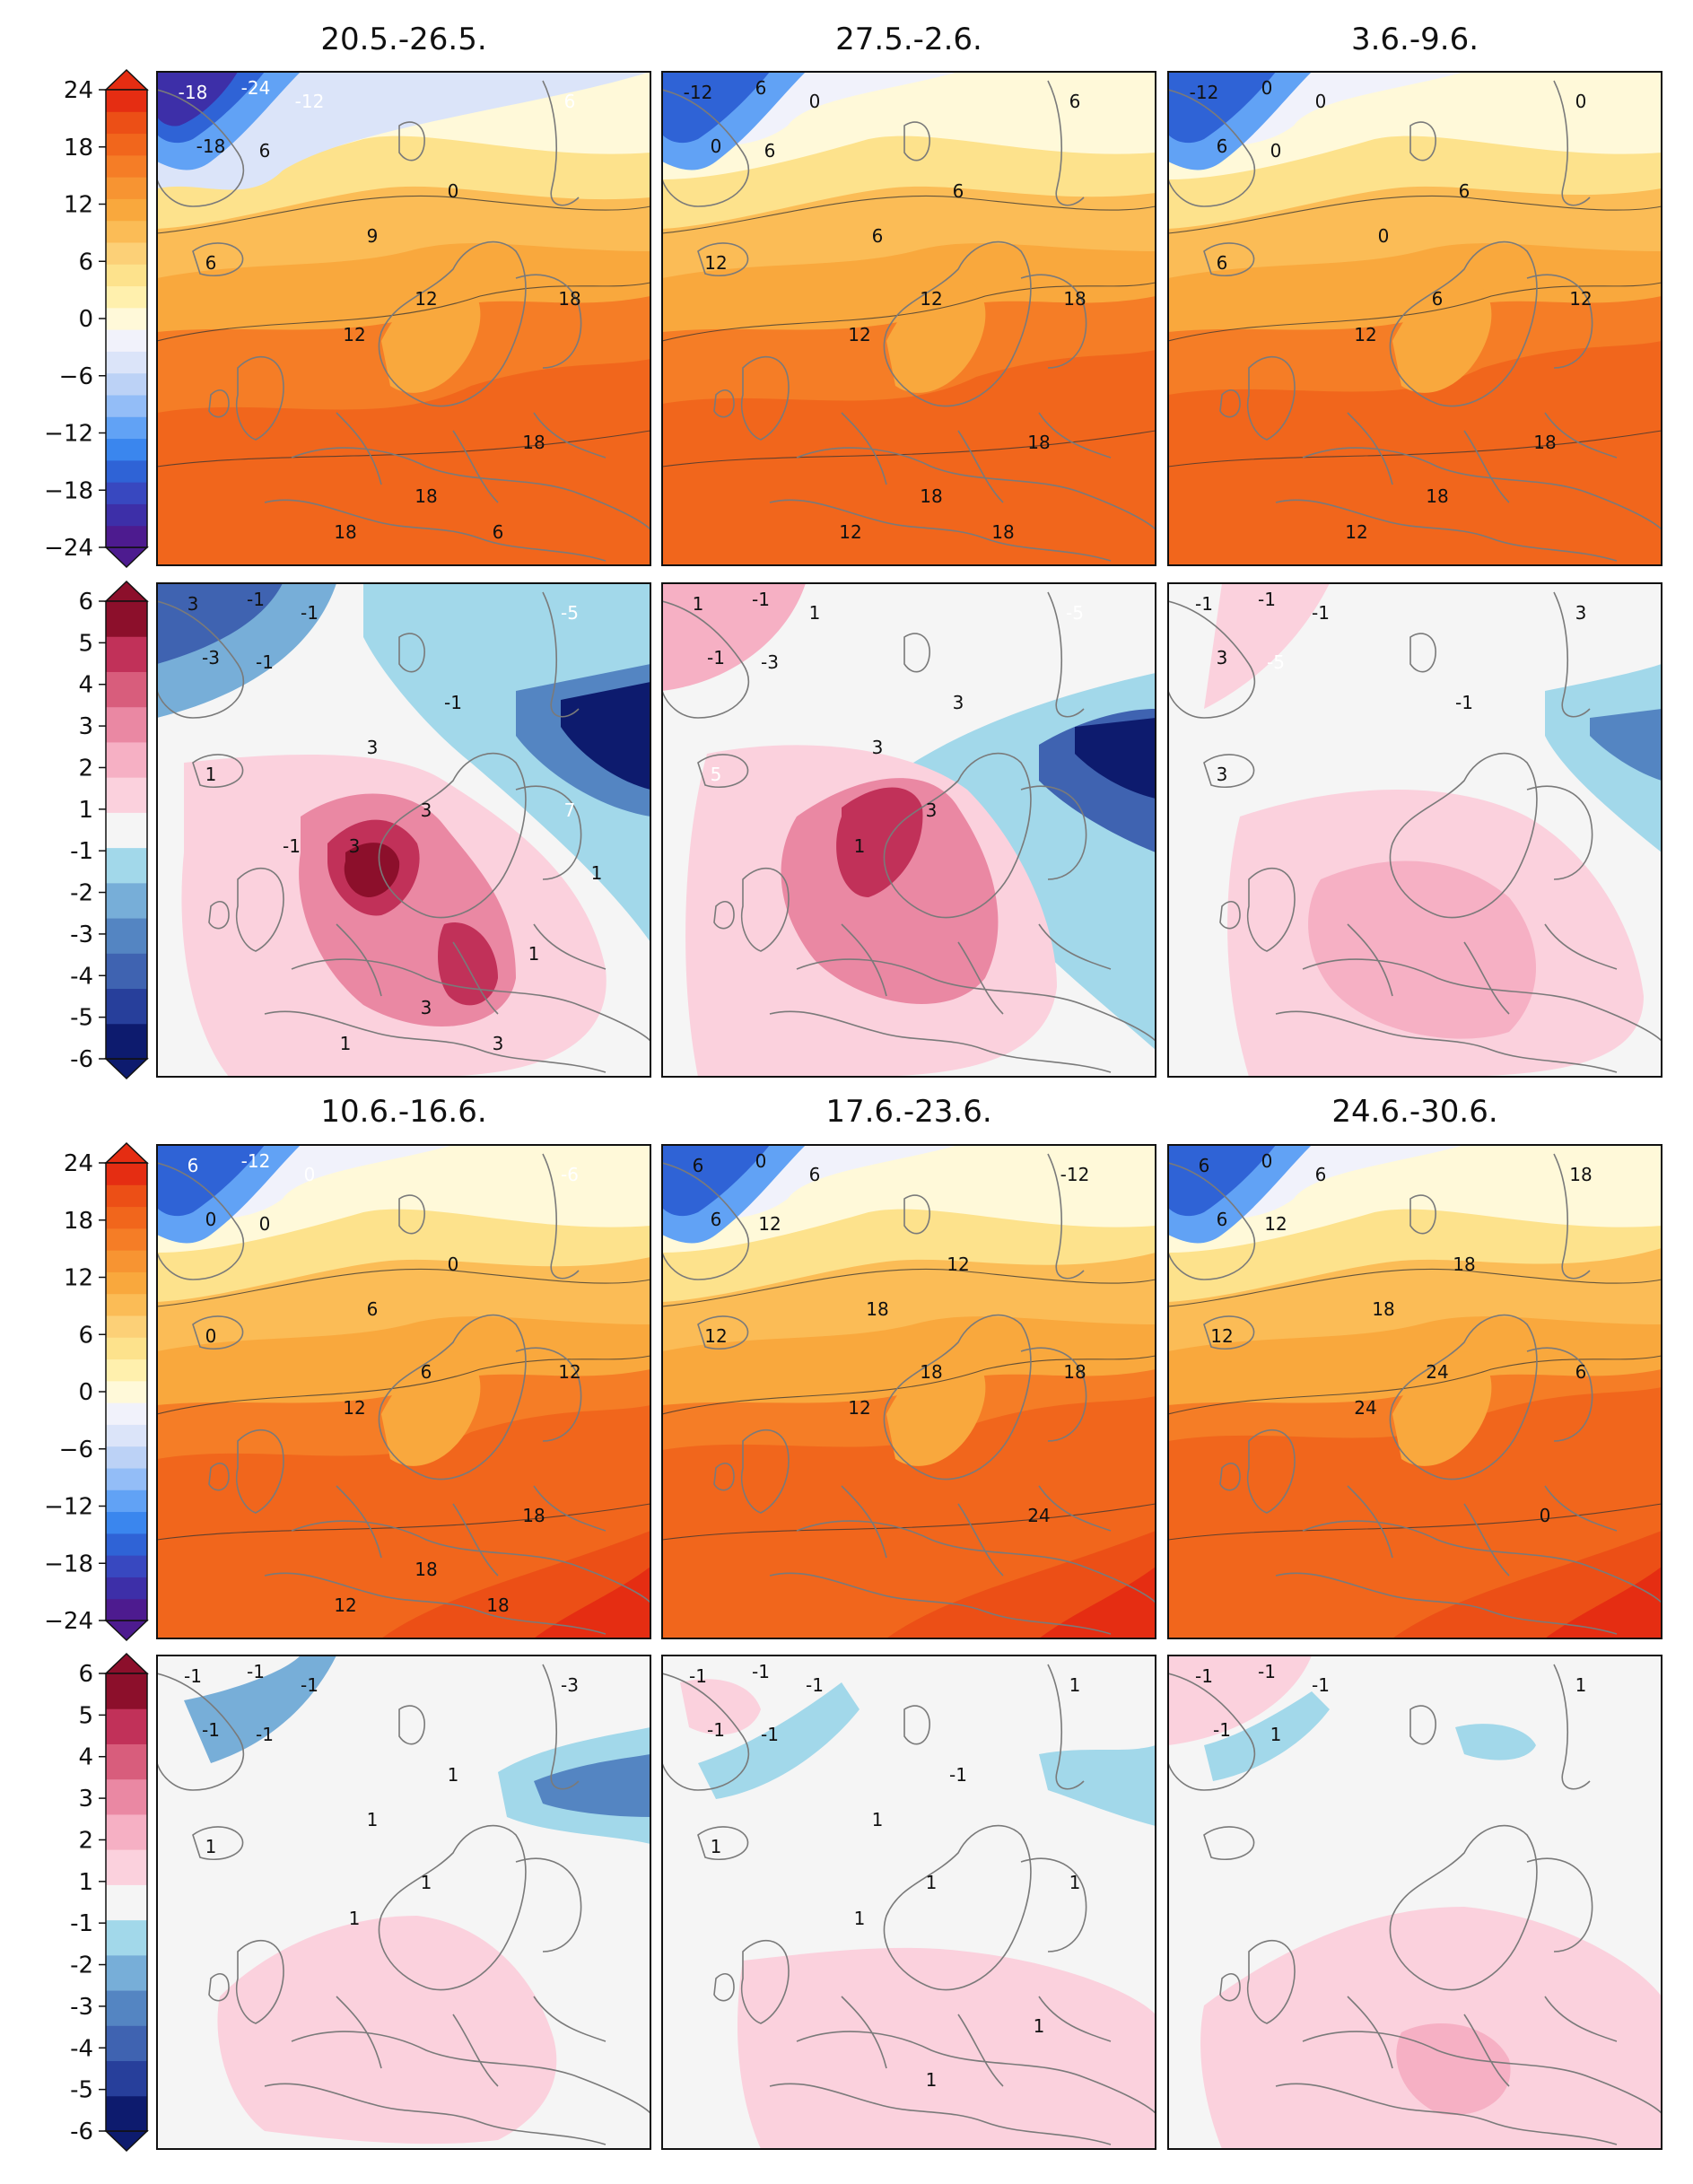 Image resolution: width=1693 pixels, height=2184 pixels. I want to click on field-band-freezing, so click(403, 131).